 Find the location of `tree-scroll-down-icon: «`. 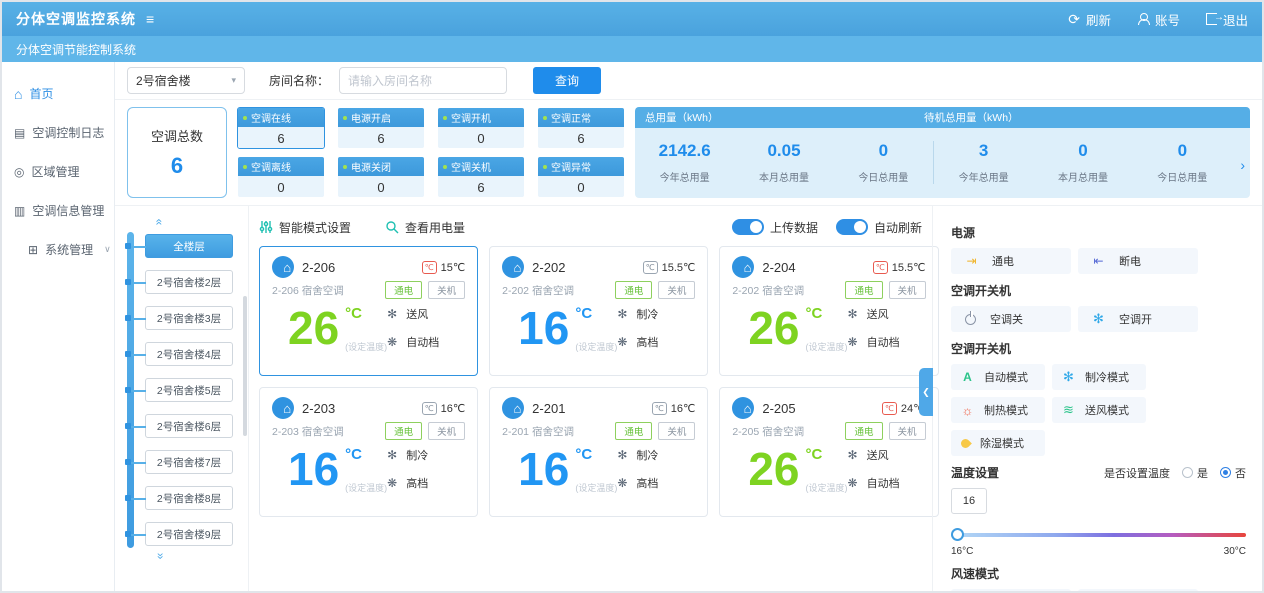

tree-scroll-down-icon: « is located at coordinates (159, 557).